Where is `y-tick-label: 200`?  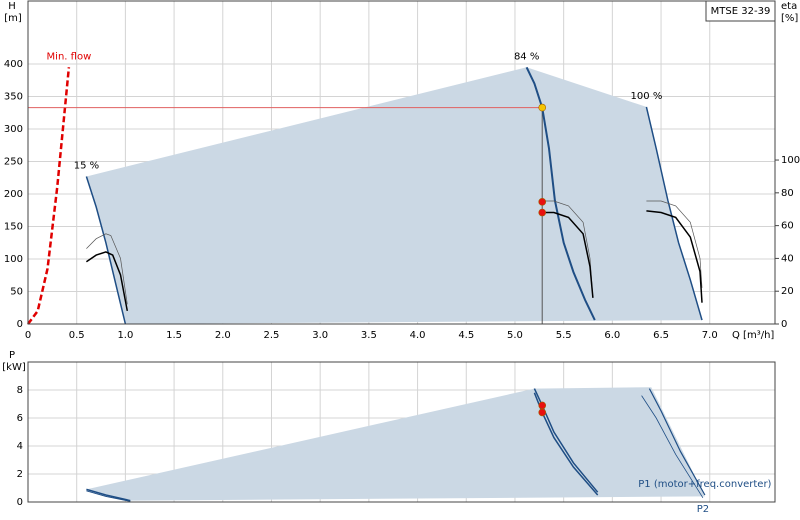 y-tick-label: 200 is located at coordinates (13, 194).